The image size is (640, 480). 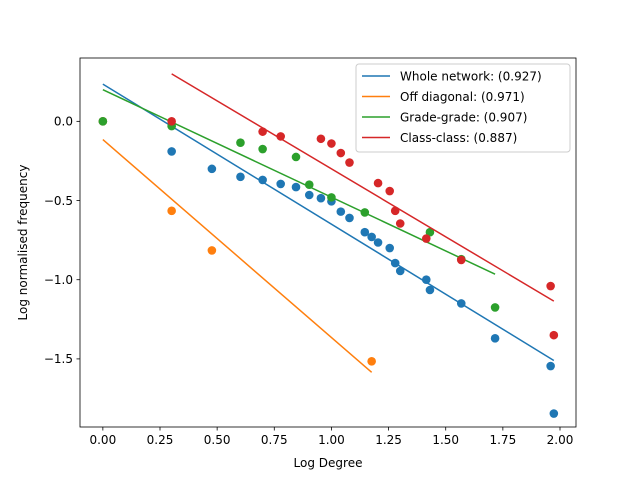 What do you see at coordinates (58, 280) in the screenshot?
I see `y-tick-label: −1.0` at bounding box center [58, 280].